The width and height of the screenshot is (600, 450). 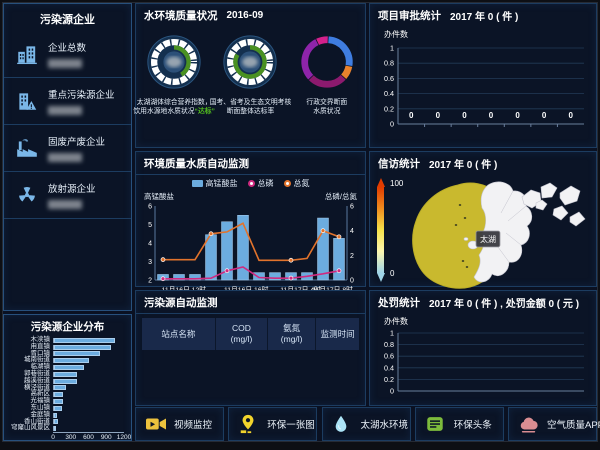 I want to click on app-button-row: 视频监控 环保一张图 太湖水环境 环保头条 空气质量APP, so click(x=367, y=424).